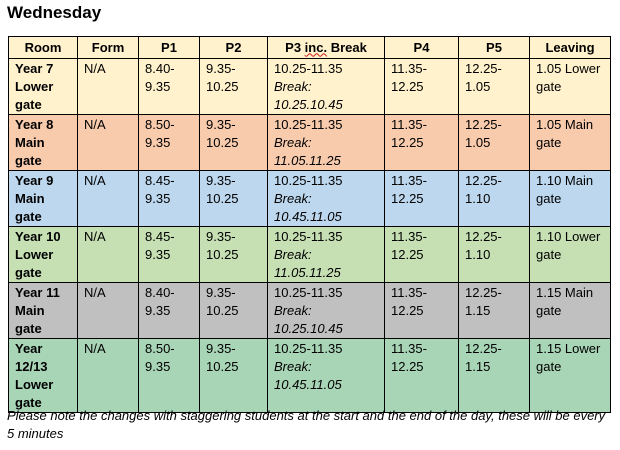 Image resolution: width=620 pixels, height=450 pixels. I want to click on cell-leaving: 1.15 Main gate, so click(570, 310).